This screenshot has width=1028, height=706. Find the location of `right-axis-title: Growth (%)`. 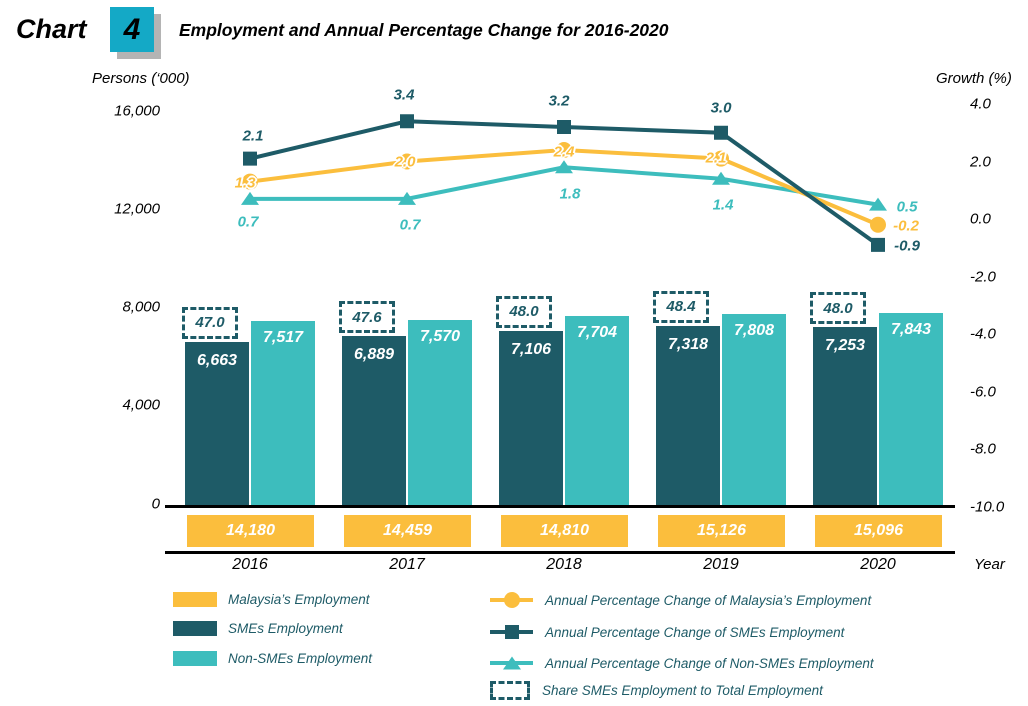

right-axis-title: Growth (%) is located at coordinates (974, 78).